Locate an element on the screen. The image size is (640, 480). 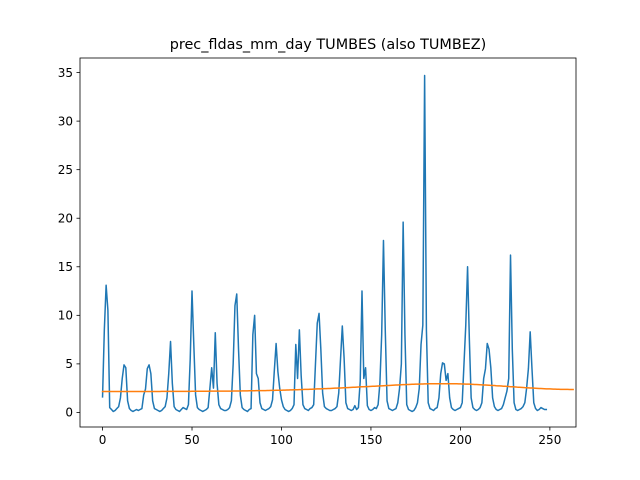
x-tick-label: 200 is located at coordinates (460, 440).